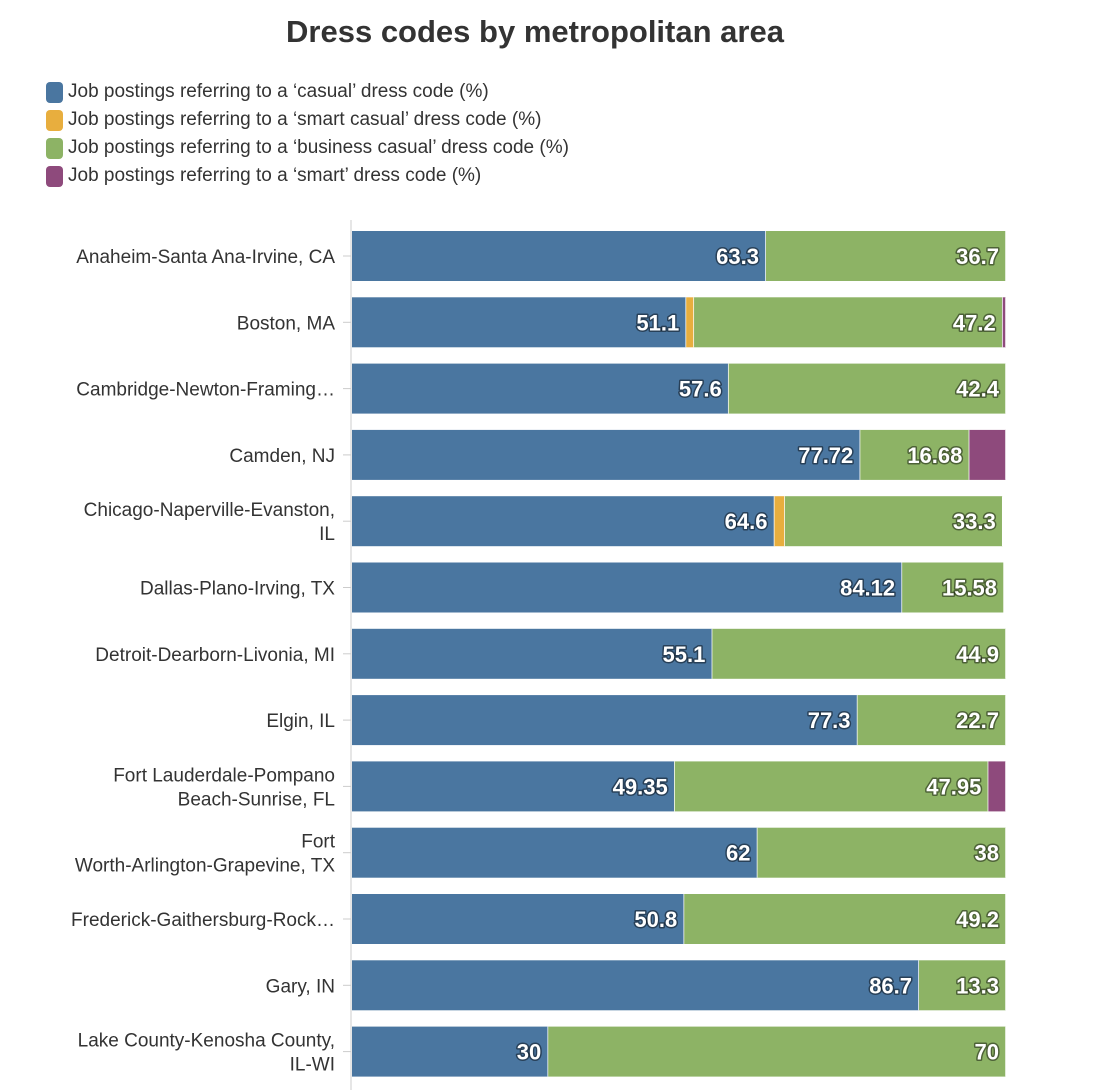 The height and width of the screenshot is (1090, 1114). What do you see at coordinates (205, 866) in the screenshot?
I see `category-label: Worth-Arlington-Grapevine, TX` at bounding box center [205, 866].